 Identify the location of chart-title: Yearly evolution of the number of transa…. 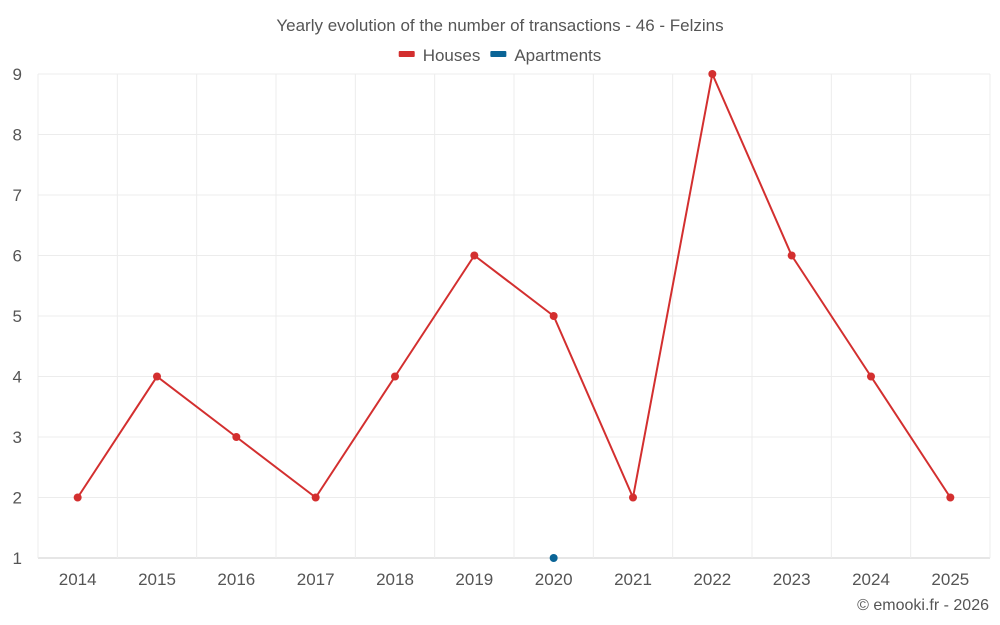
(499, 25).